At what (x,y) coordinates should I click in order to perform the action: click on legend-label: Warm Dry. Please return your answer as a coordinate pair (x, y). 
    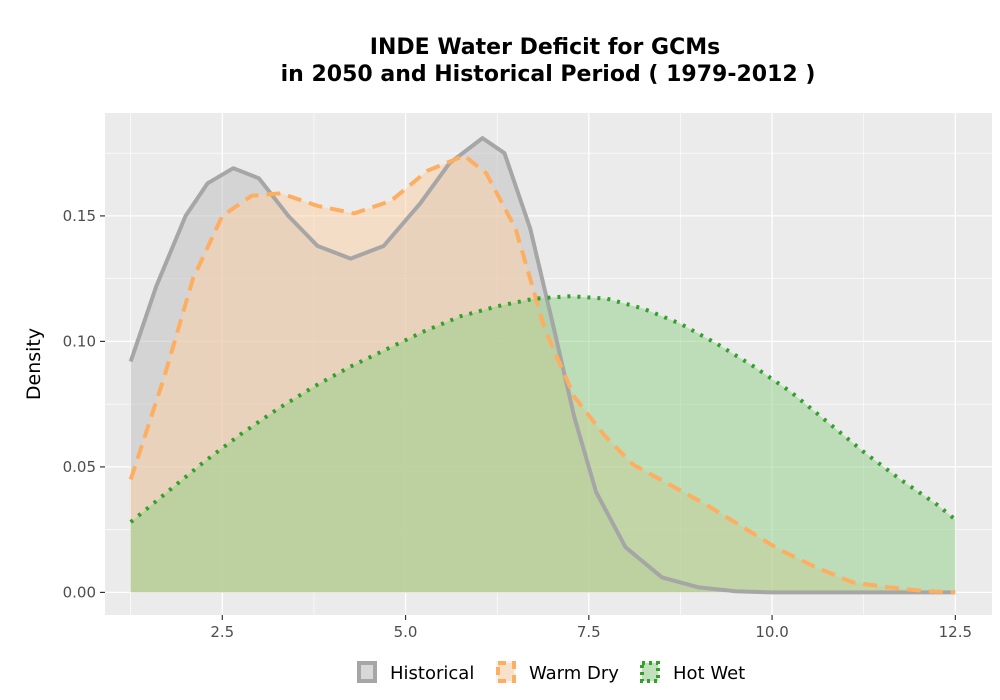
    Looking at the image, I should click on (574, 673).